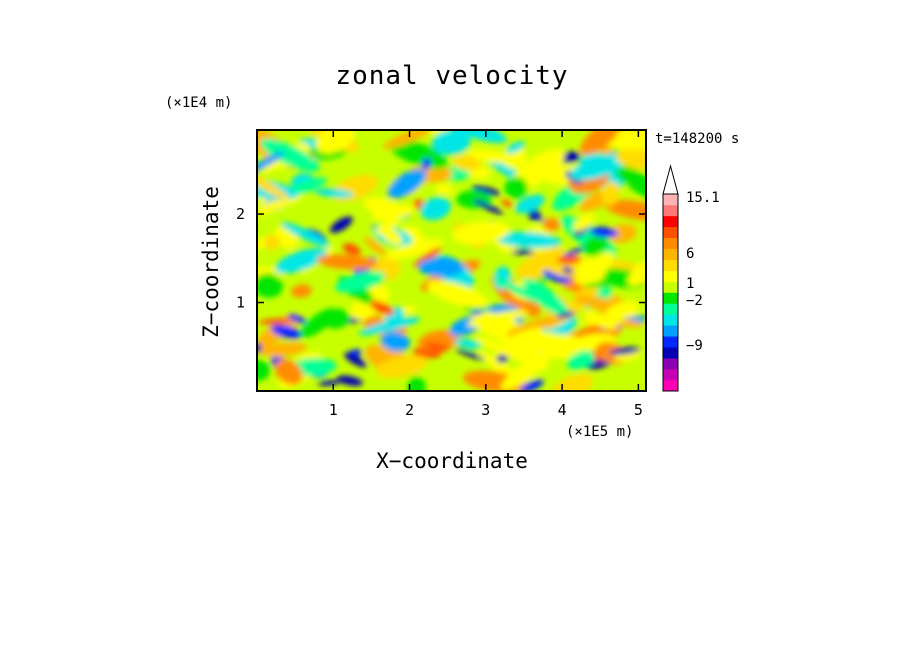 The width and height of the screenshot is (904, 654). What do you see at coordinates (198, 103) in the screenshot?
I see `y-unit-label: (×1E4 m)` at bounding box center [198, 103].